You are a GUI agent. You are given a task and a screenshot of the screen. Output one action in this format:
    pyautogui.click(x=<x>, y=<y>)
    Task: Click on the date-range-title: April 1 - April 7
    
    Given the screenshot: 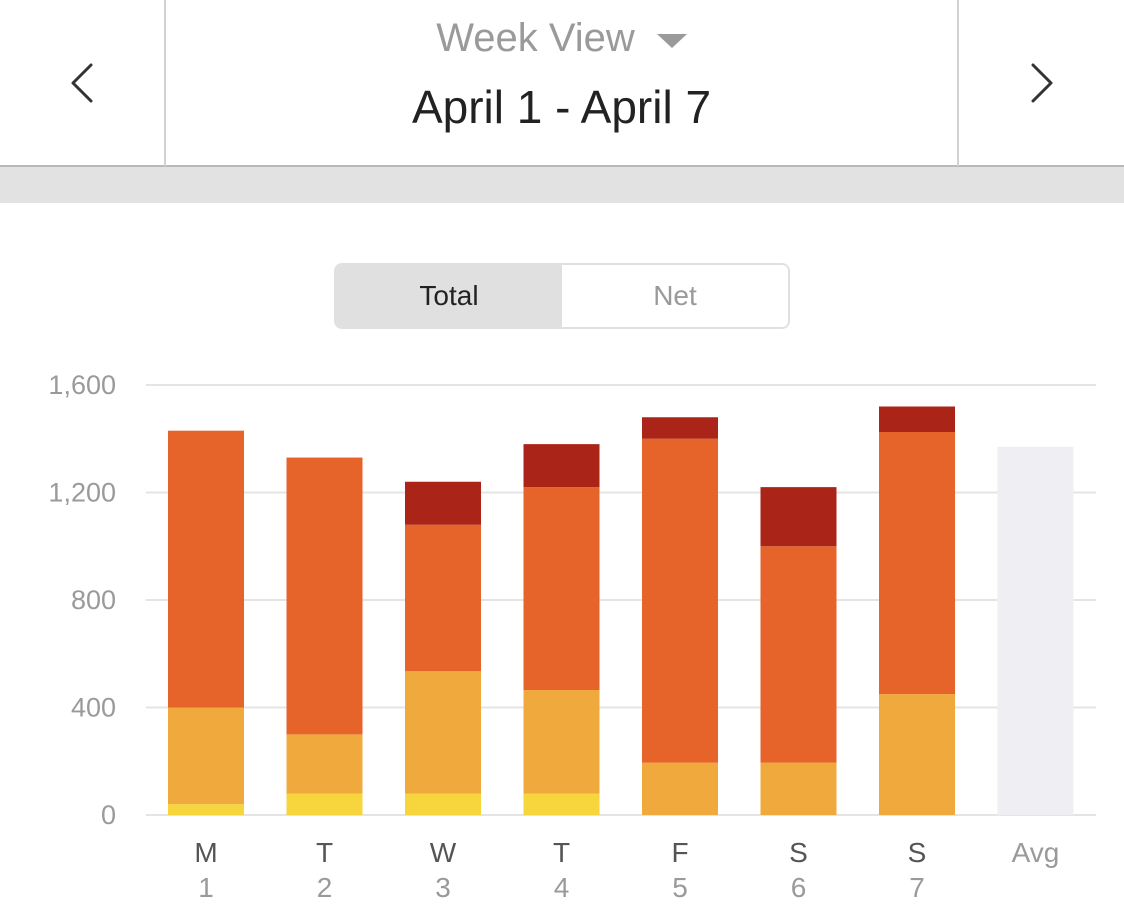 What is the action you would take?
    pyautogui.click(x=561, y=107)
    